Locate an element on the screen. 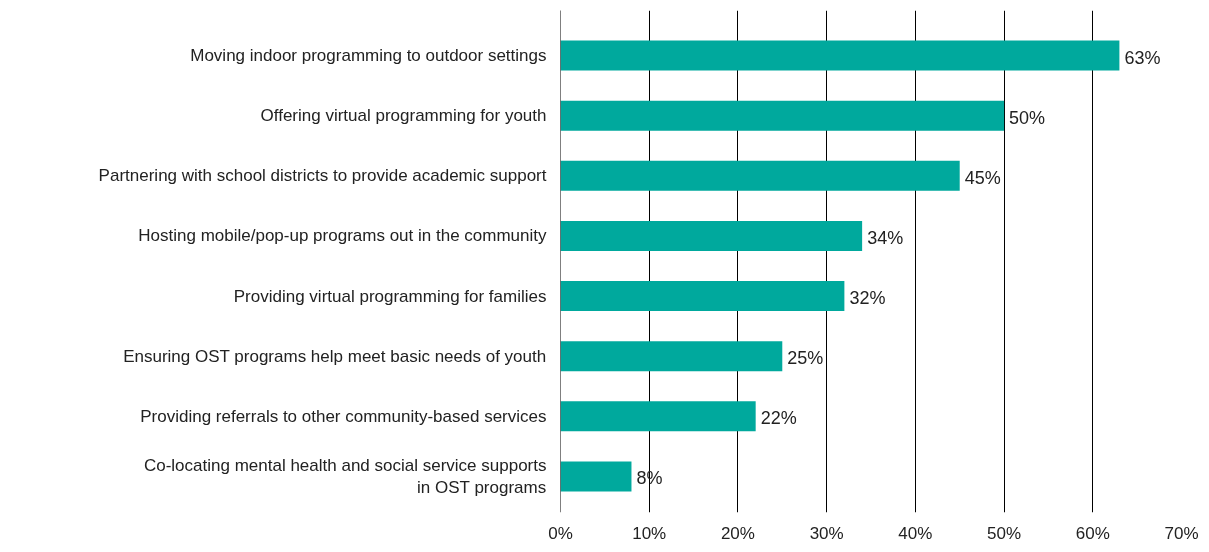 Image resolution: width=1209 pixels, height=552 pixels. data-label: 63% is located at coordinates (1142, 57).